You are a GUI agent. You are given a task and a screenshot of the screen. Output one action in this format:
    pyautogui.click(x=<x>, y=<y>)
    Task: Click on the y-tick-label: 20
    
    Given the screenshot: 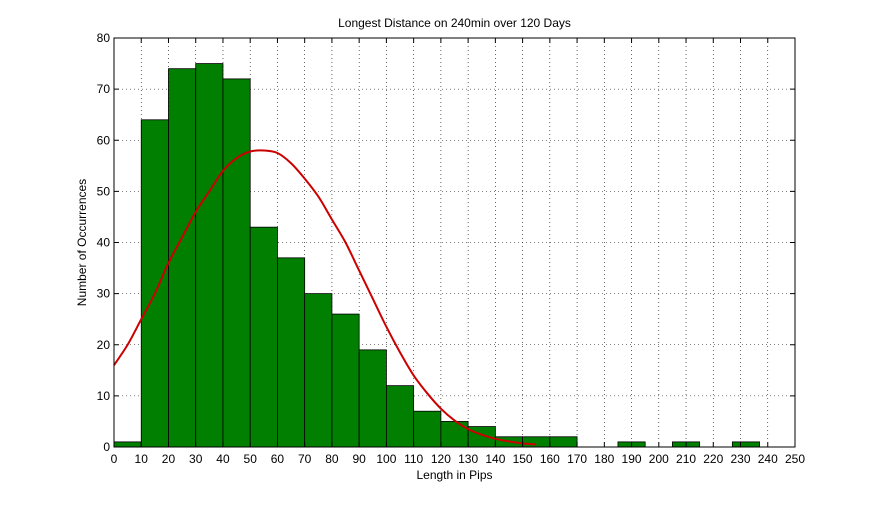 What is the action you would take?
    pyautogui.click(x=104, y=345)
    